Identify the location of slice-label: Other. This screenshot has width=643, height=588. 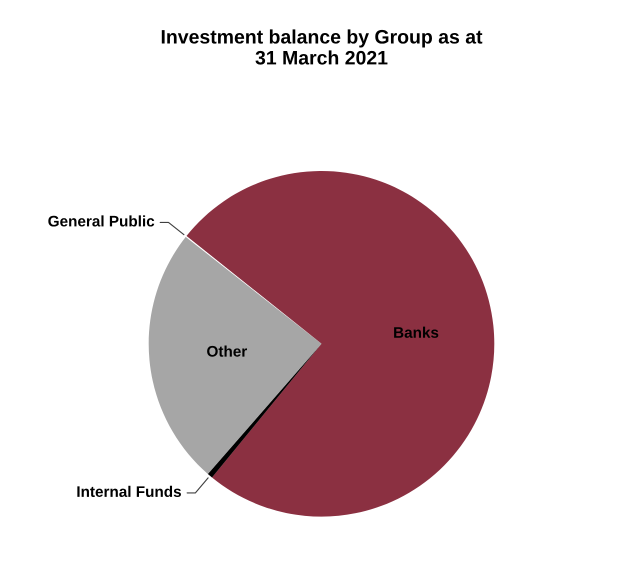
(227, 351).